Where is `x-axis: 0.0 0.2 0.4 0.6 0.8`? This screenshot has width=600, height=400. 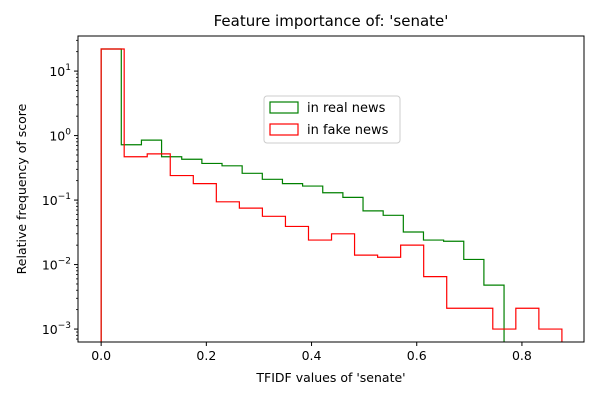 x-axis: 0.0 0.2 0.4 0.6 0.8 is located at coordinates (311, 352).